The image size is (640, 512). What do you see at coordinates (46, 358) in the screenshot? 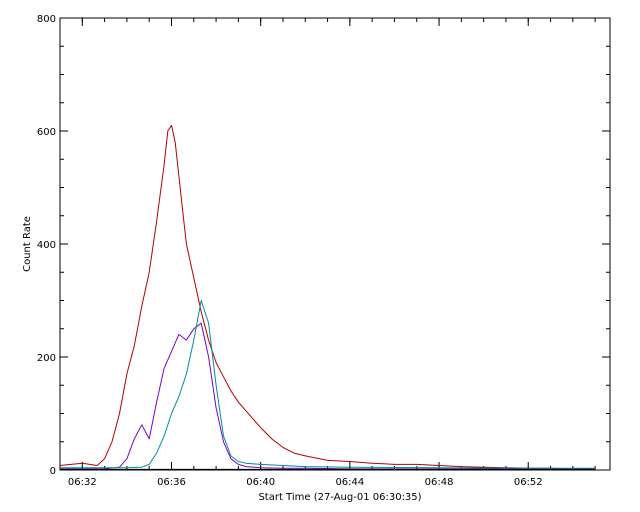
I see `y-tick-label: 200` at bounding box center [46, 358].